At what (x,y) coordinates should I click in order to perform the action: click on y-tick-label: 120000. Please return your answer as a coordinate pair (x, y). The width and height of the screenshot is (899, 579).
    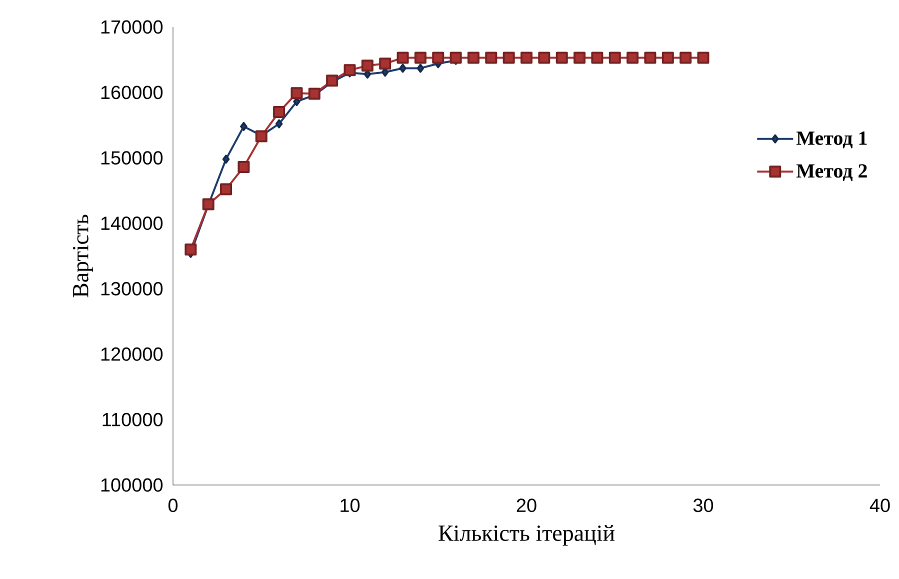
    Looking at the image, I should click on (132, 354).